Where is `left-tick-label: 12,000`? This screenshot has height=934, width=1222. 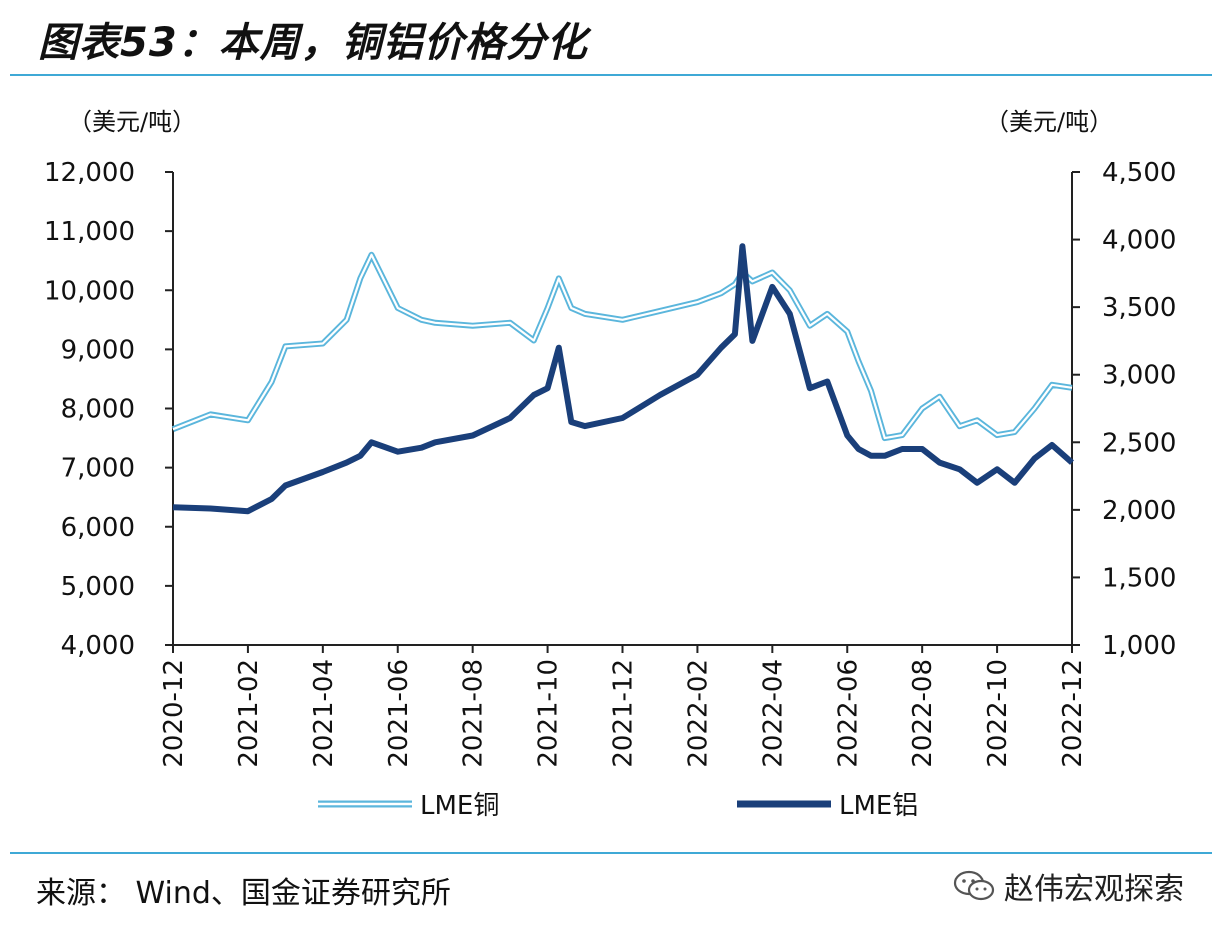
left-tick-label: 12,000 is located at coordinates (89, 173).